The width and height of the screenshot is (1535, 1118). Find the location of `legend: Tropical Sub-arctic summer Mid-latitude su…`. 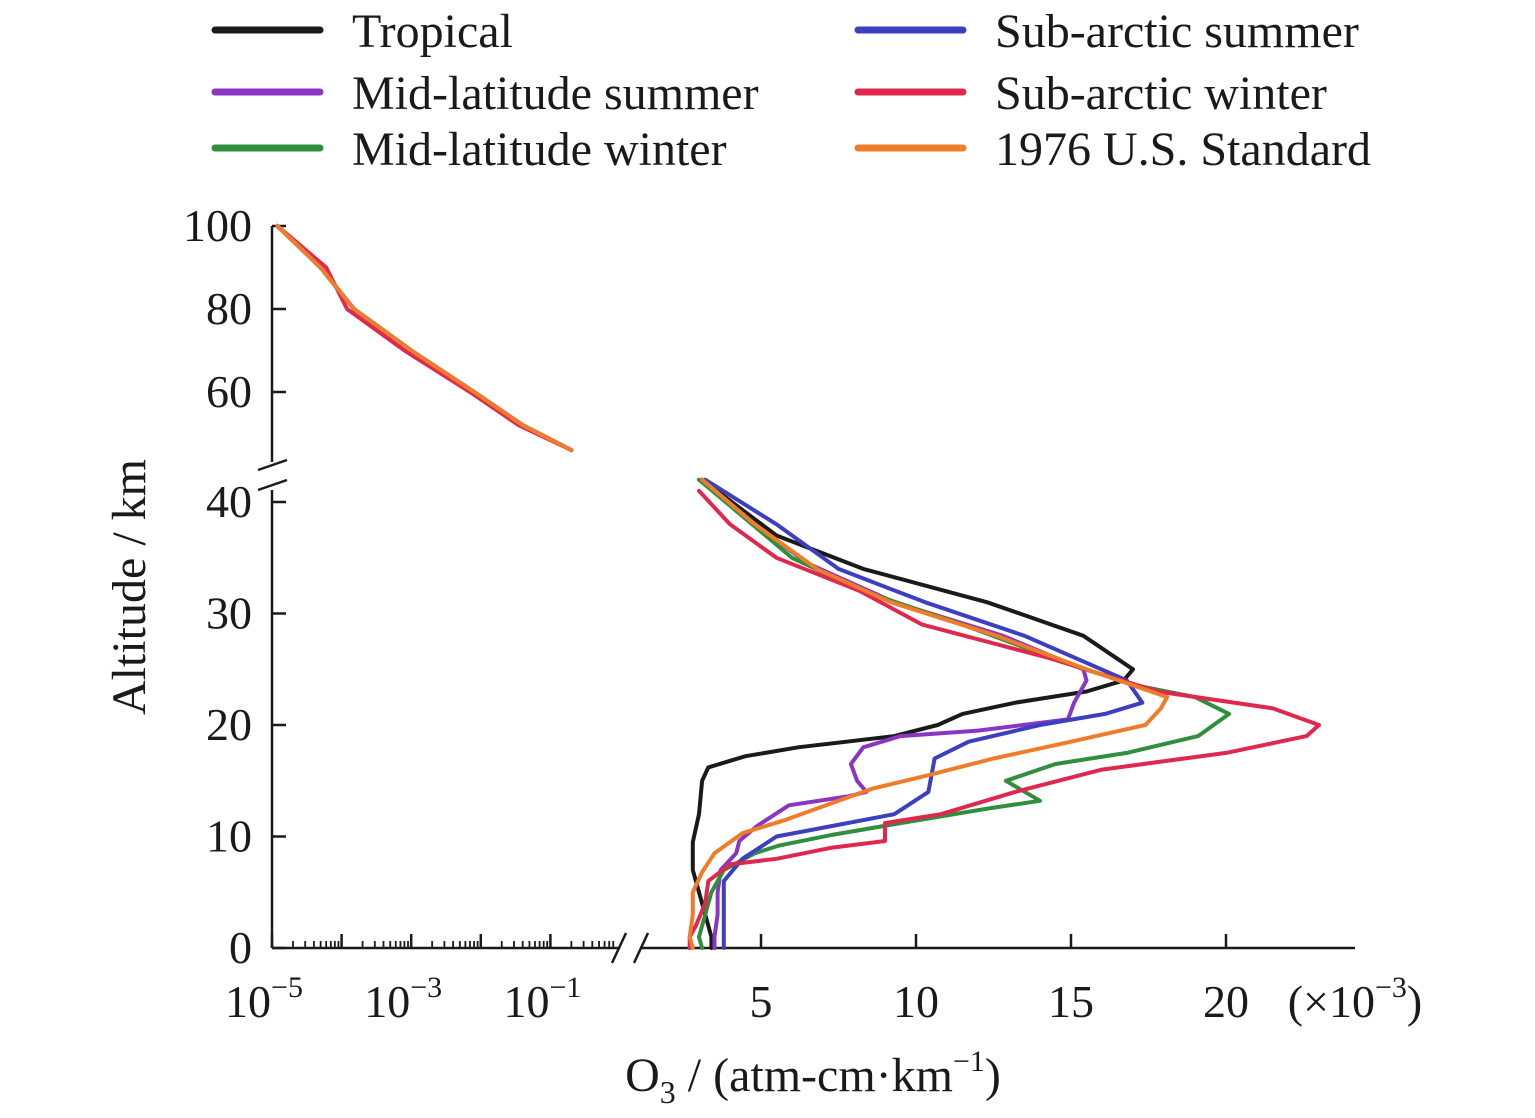

legend: Tropical Sub-arctic summer Mid-latitude su… is located at coordinates (791, 90).